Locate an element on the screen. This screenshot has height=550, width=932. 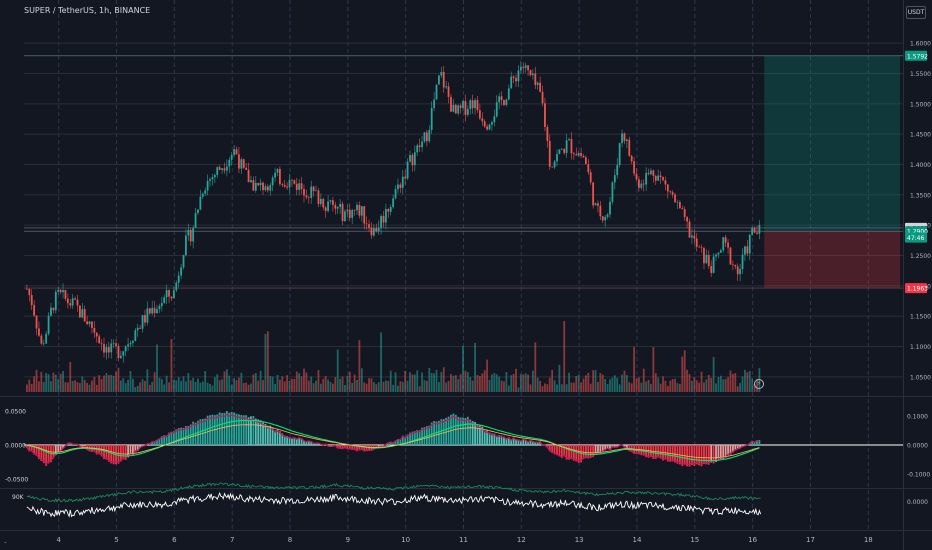
oscillator-pane is located at coordinates (394, 500).